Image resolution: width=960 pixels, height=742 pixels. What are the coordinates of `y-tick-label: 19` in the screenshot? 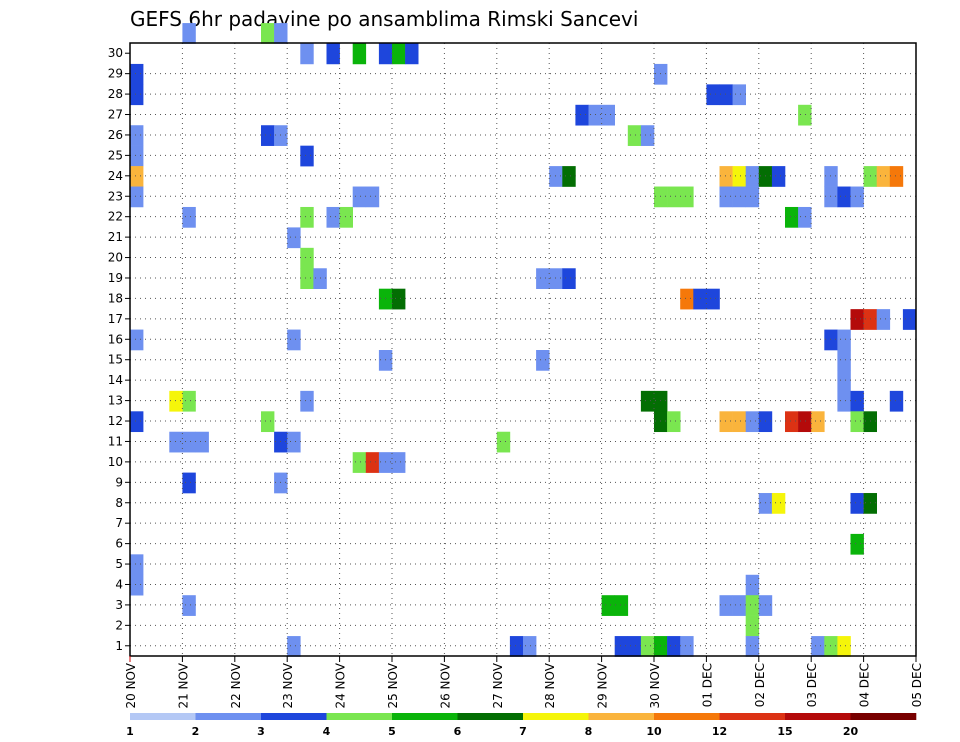 It's located at (115, 278).